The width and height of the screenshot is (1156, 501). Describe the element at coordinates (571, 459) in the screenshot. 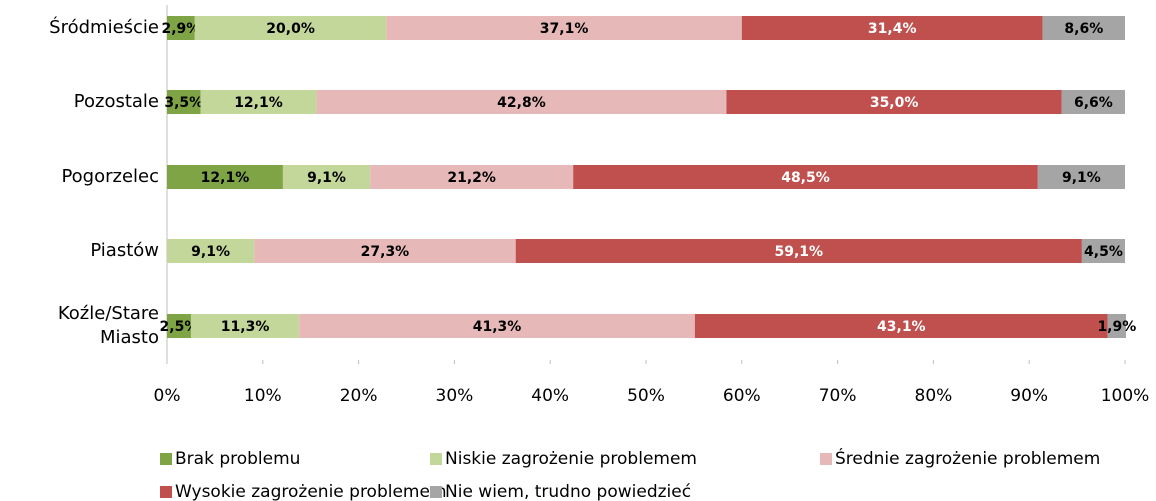

I see `legend-label: Niskie zagrożenie problemem` at that location.